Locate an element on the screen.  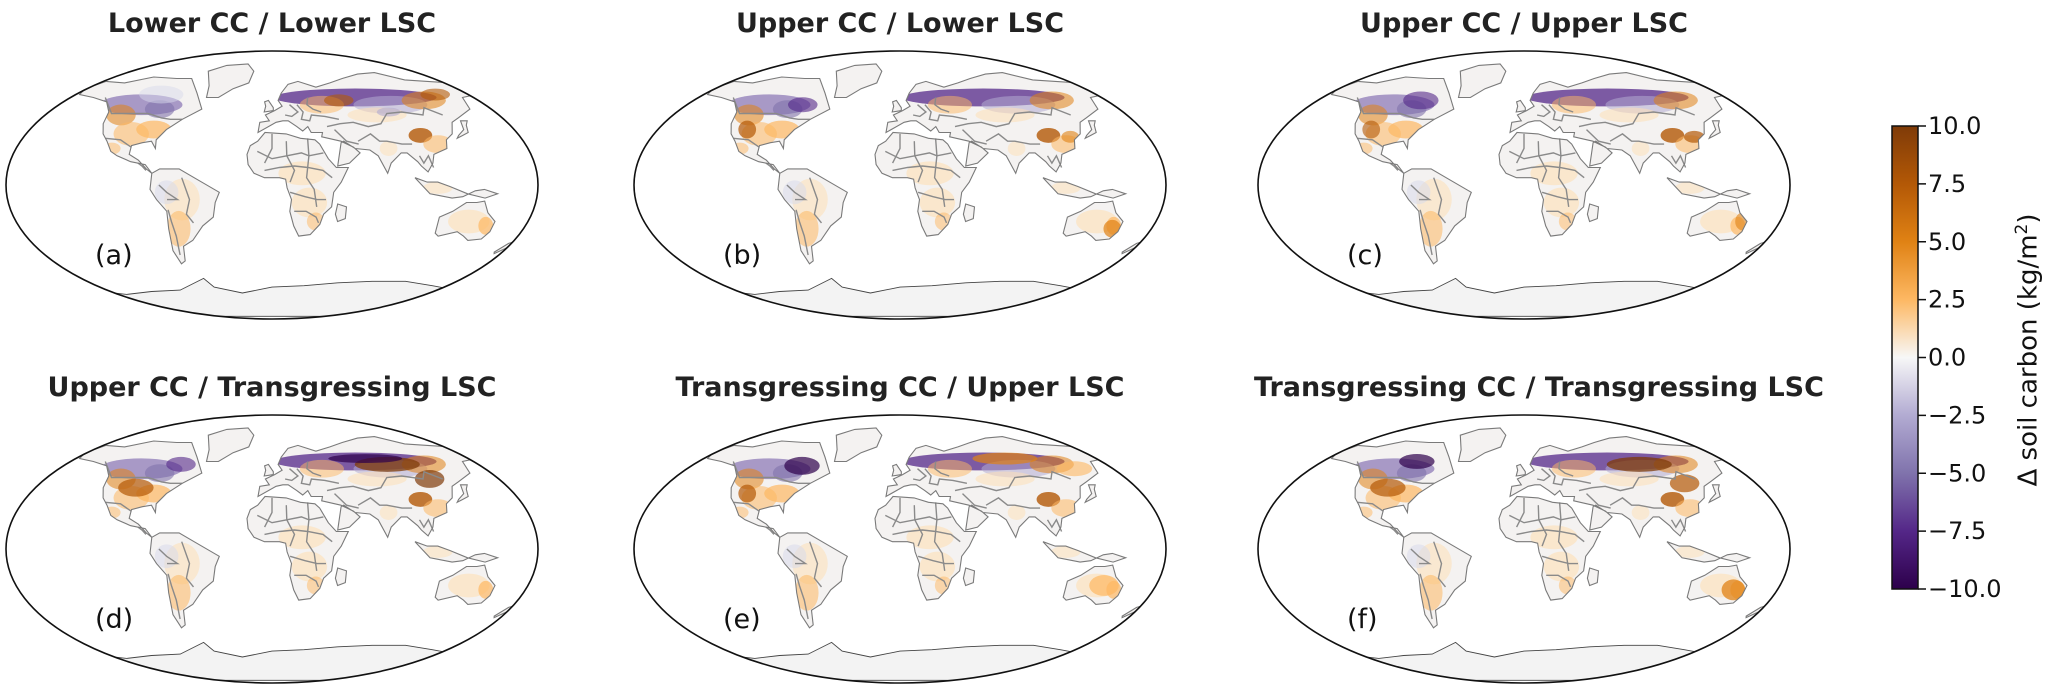
colorbar-gradient is located at coordinates (1905, 357).